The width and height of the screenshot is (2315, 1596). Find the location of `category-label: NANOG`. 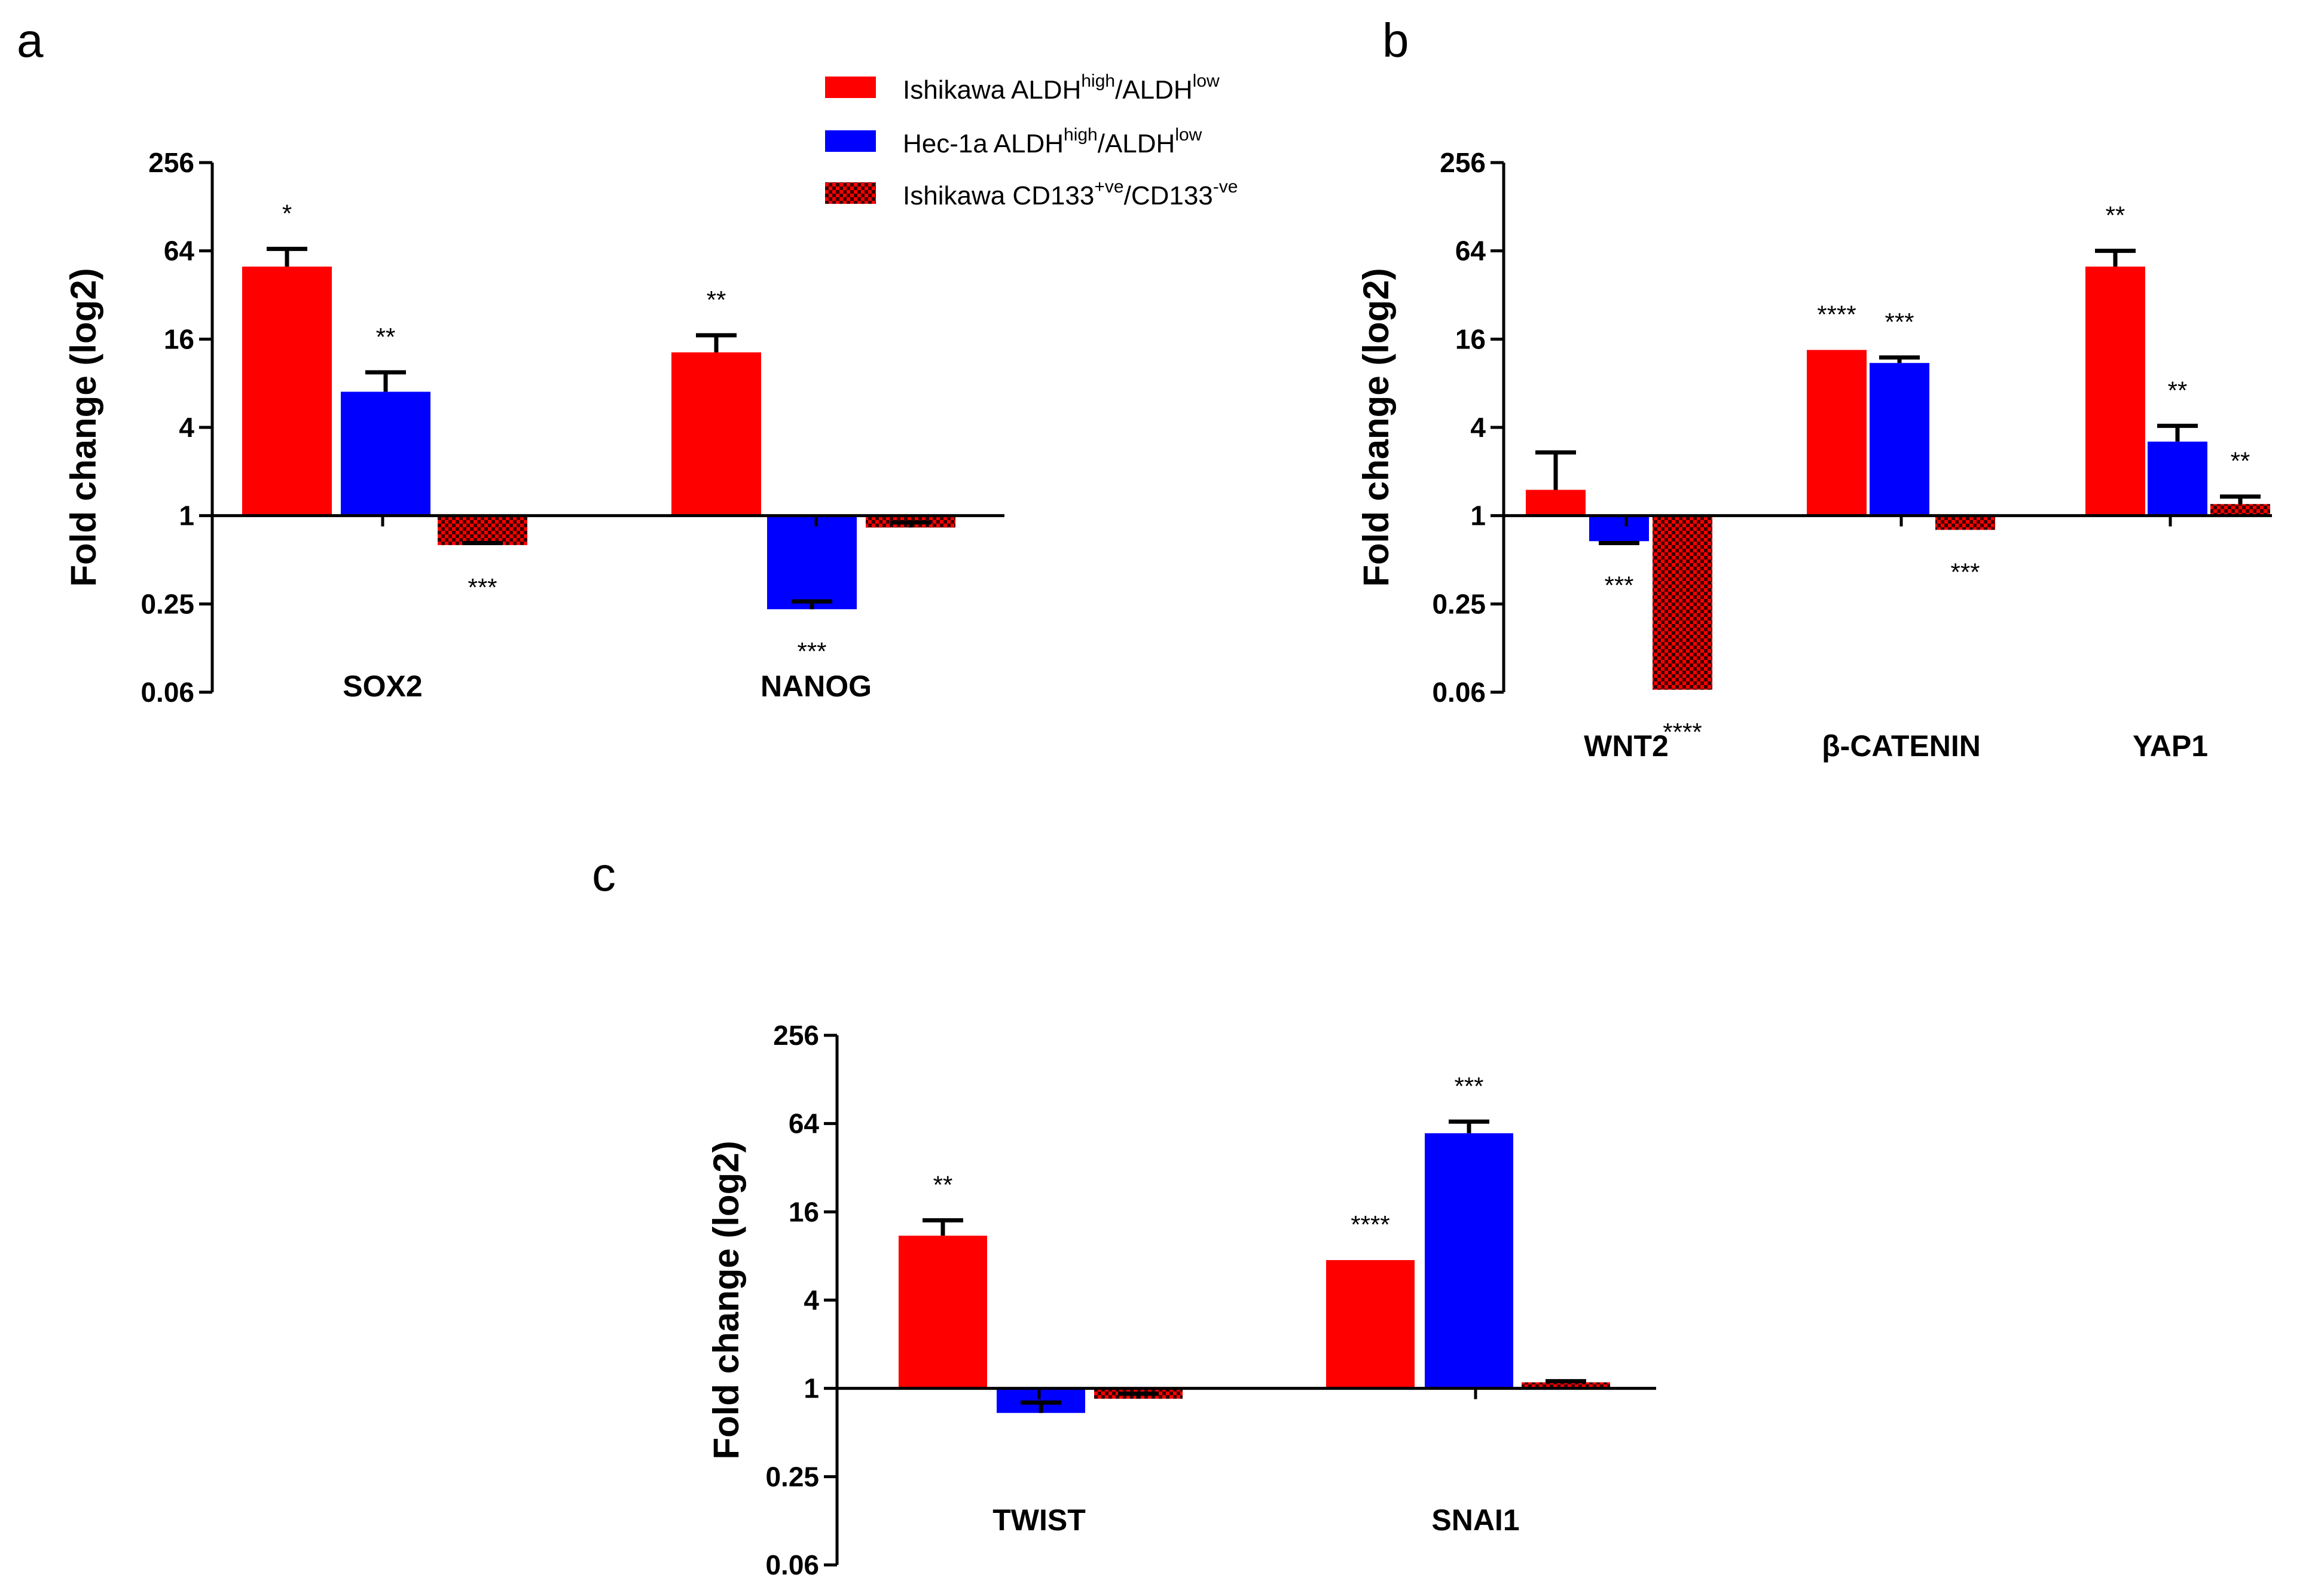

category-label: NANOG is located at coordinates (816, 686).